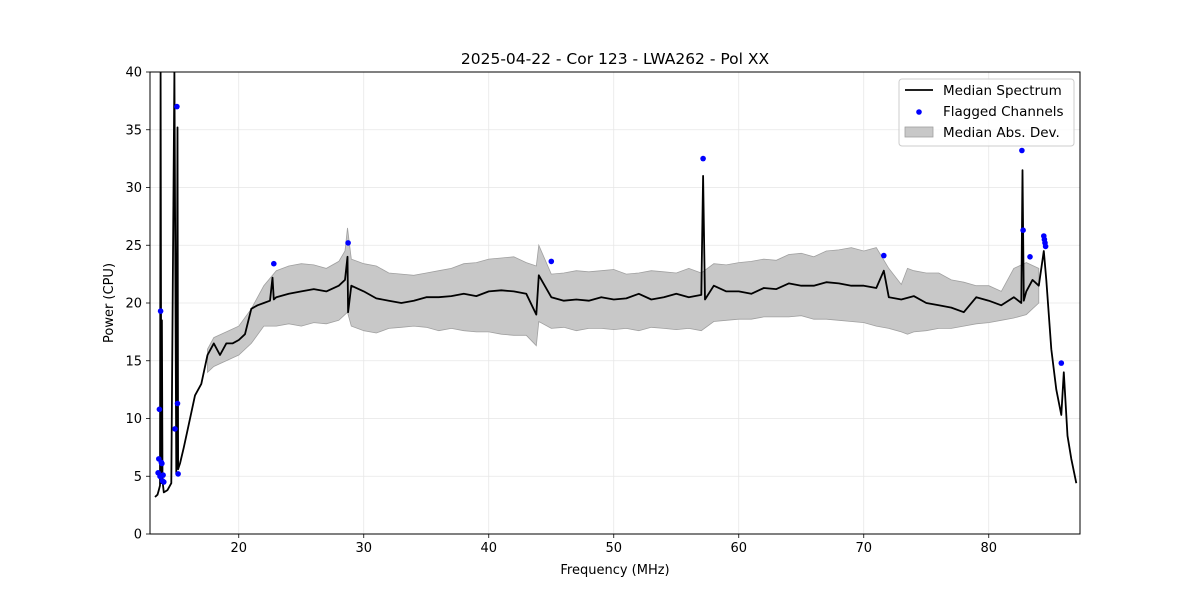 The image size is (1200, 600). Describe the element at coordinates (133, 246) in the screenshot. I see `y-tick-label: 25` at that location.